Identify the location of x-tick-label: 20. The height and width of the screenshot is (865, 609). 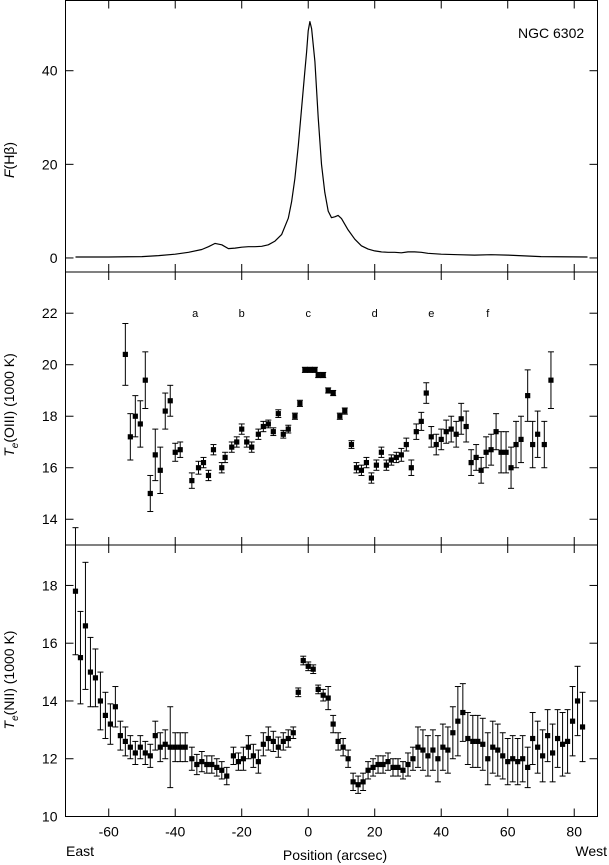
(375, 832).